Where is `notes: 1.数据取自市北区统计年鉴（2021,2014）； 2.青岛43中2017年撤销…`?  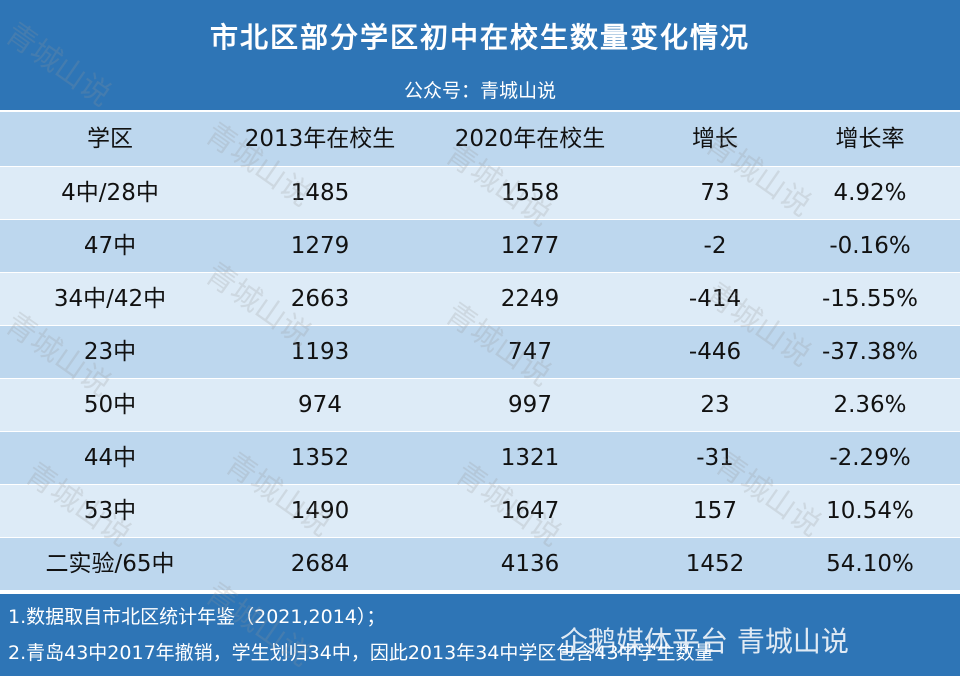
notes: 1.数据取自市北区统计年鉴（2021,2014）； 2.青岛43中2017年撤销… is located at coordinates (480, 635).